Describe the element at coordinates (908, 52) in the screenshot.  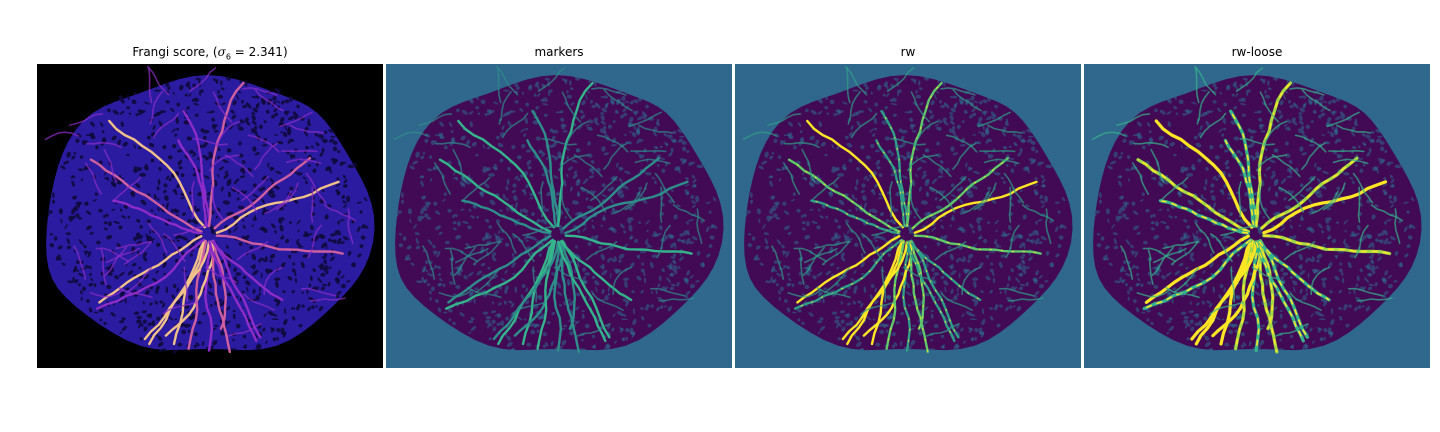
I see `rw-title: rw` at that location.